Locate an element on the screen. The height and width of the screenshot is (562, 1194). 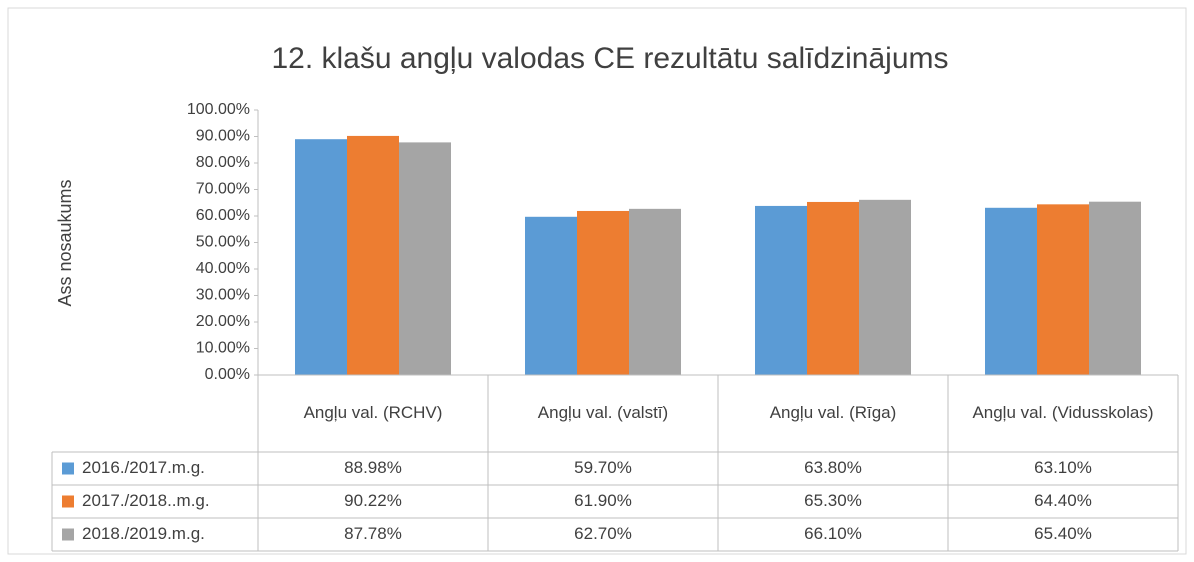
y-tick-label: 50.00% is located at coordinates (223, 242).